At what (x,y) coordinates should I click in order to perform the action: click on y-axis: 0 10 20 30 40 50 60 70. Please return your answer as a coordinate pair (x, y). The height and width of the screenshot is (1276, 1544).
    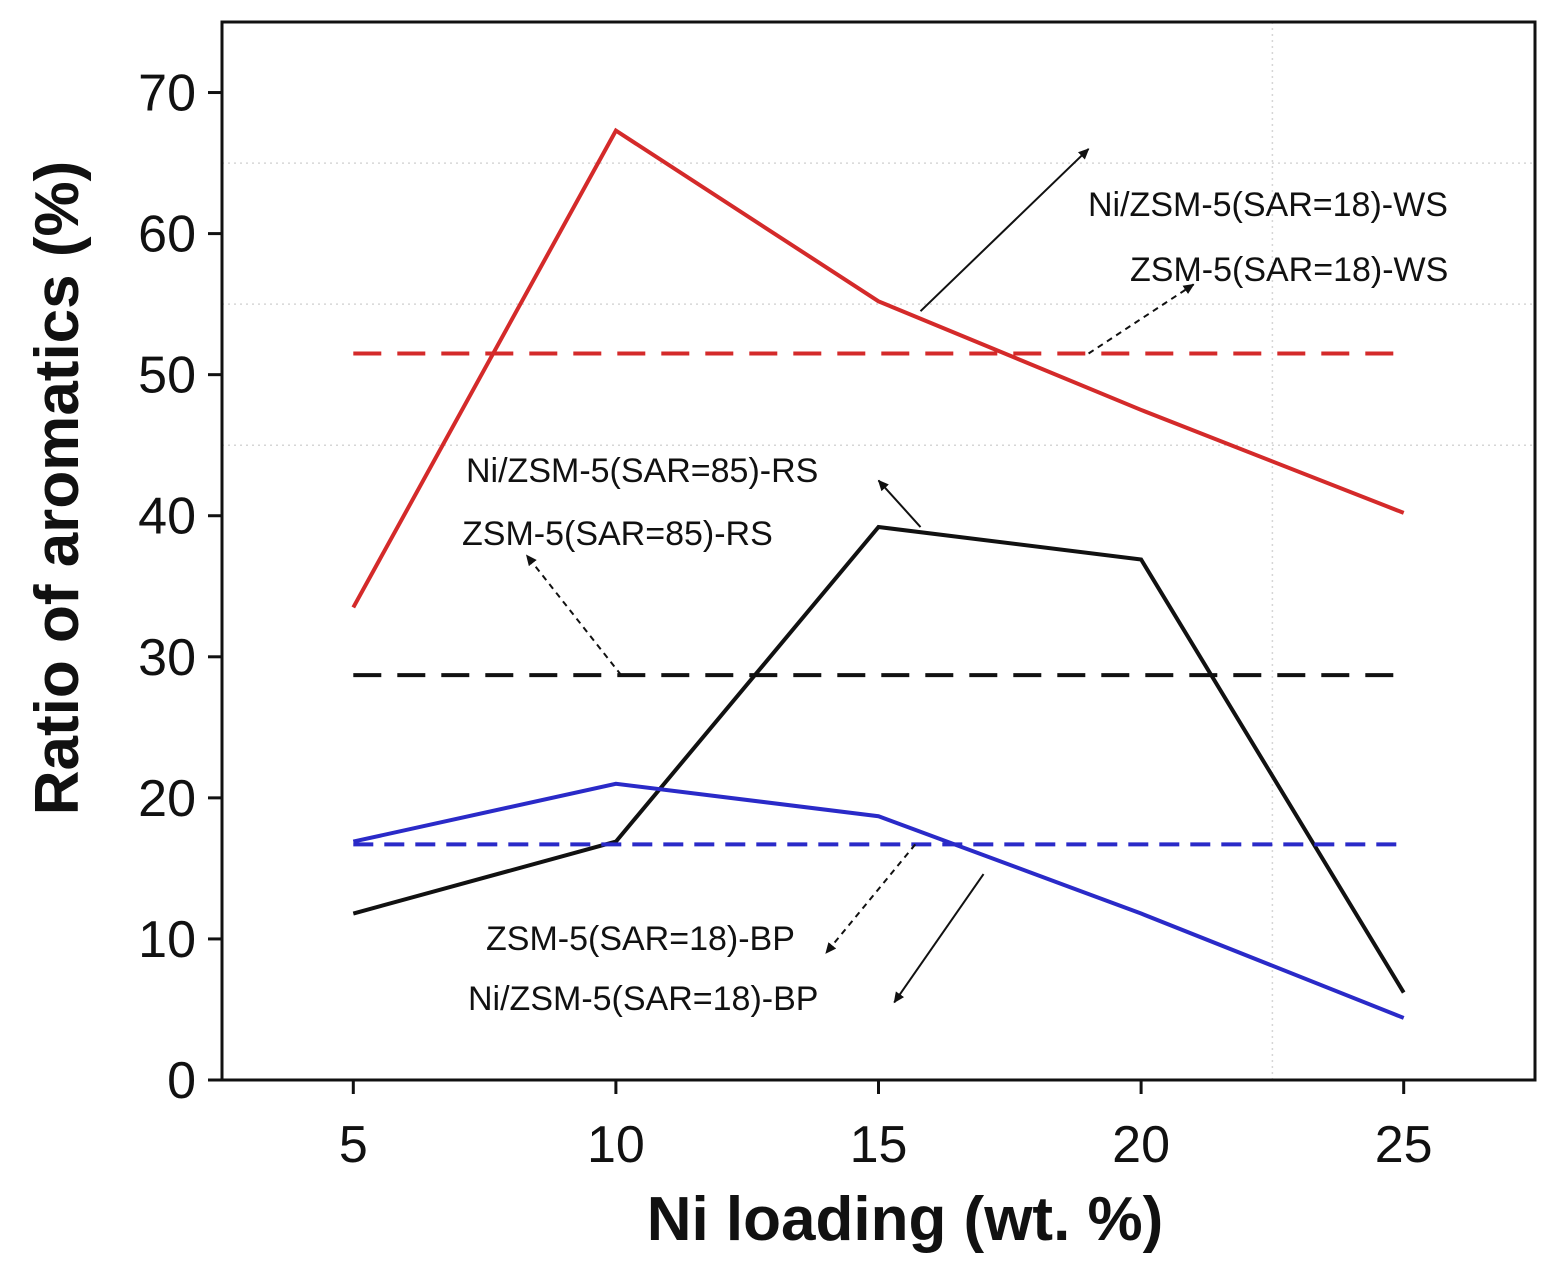
    Looking at the image, I should click on (180, 587).